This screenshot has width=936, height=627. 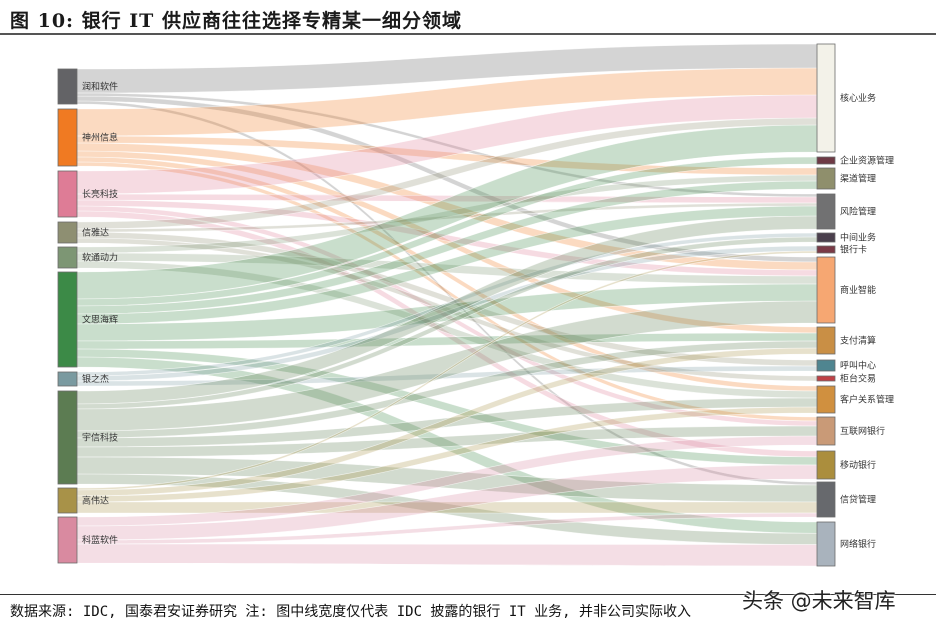 I want to click on vendor-label: 润和软件, so click(x=100, y=87).